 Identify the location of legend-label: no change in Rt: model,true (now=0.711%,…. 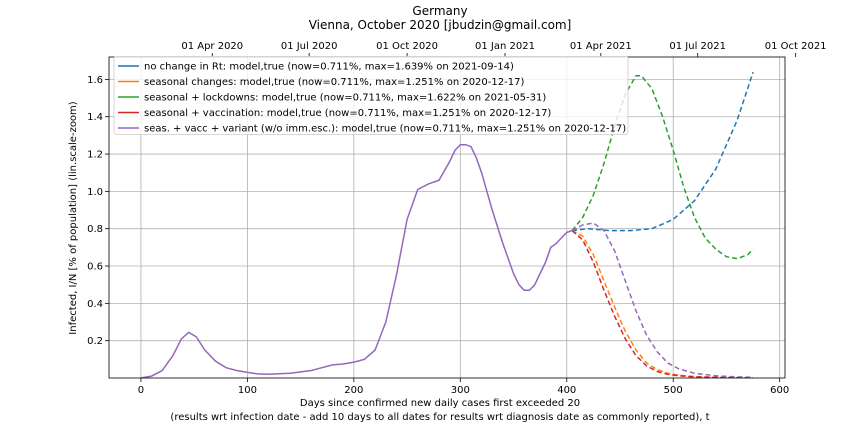
(329, 67).